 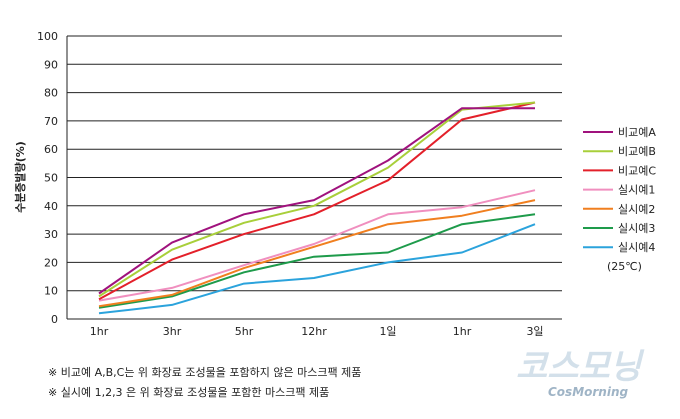 What do you see at coordinates (51, 93) in the screenshot?
I see `y-tick-label: 80` at bounding box center [51, 93].